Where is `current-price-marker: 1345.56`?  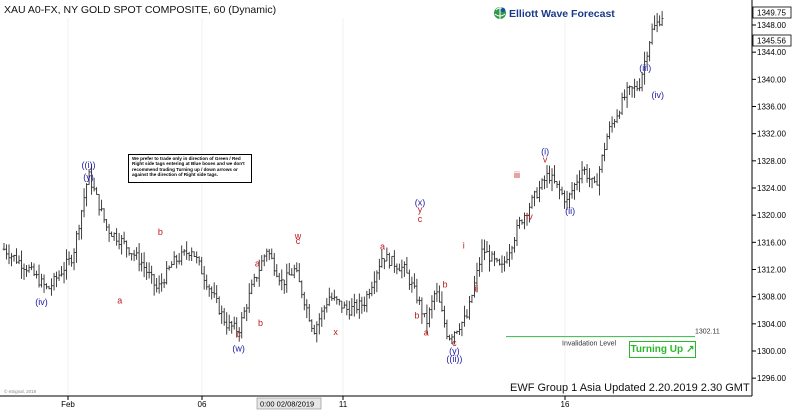 current-price-marker: 1345.56 is located at coordinates (772, 40).